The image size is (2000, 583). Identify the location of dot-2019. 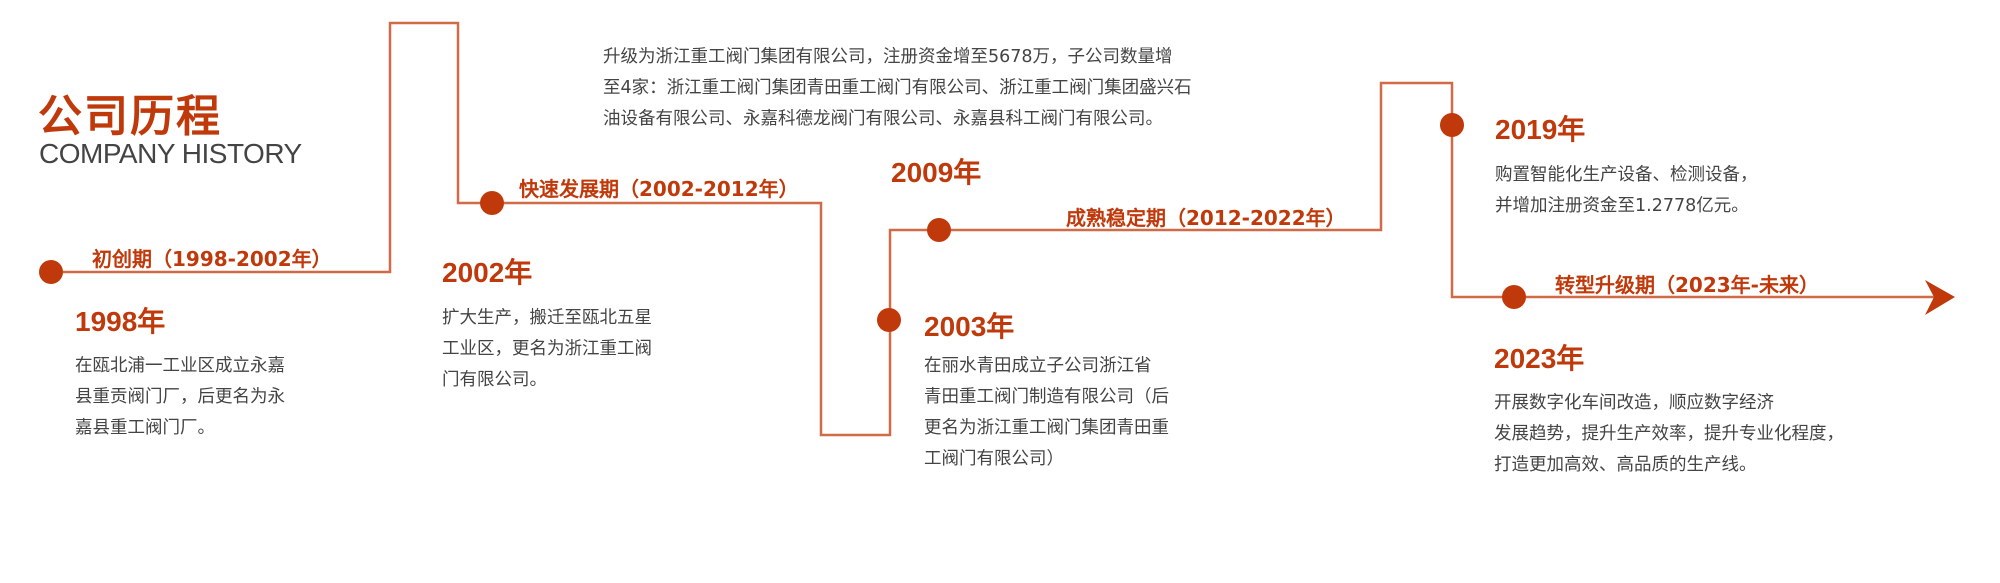
(1452, 125).